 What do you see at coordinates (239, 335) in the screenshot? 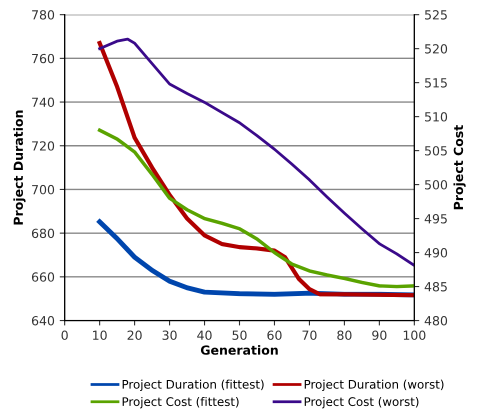
I see `x-tick-label: 50` at bounding box center [239, 335].